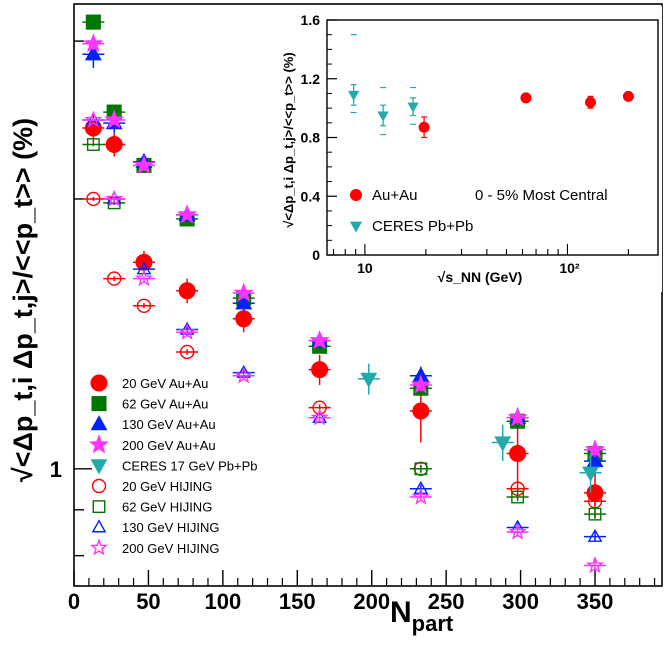 This screenshot has height=645, width=664. What do you see at coordinates (23, 300) in the screenshot?
I see `y-axis-title: √<Δp_t,i Δp_t,j>/<<p_t>> (%)` at bounding box center [23, 300].